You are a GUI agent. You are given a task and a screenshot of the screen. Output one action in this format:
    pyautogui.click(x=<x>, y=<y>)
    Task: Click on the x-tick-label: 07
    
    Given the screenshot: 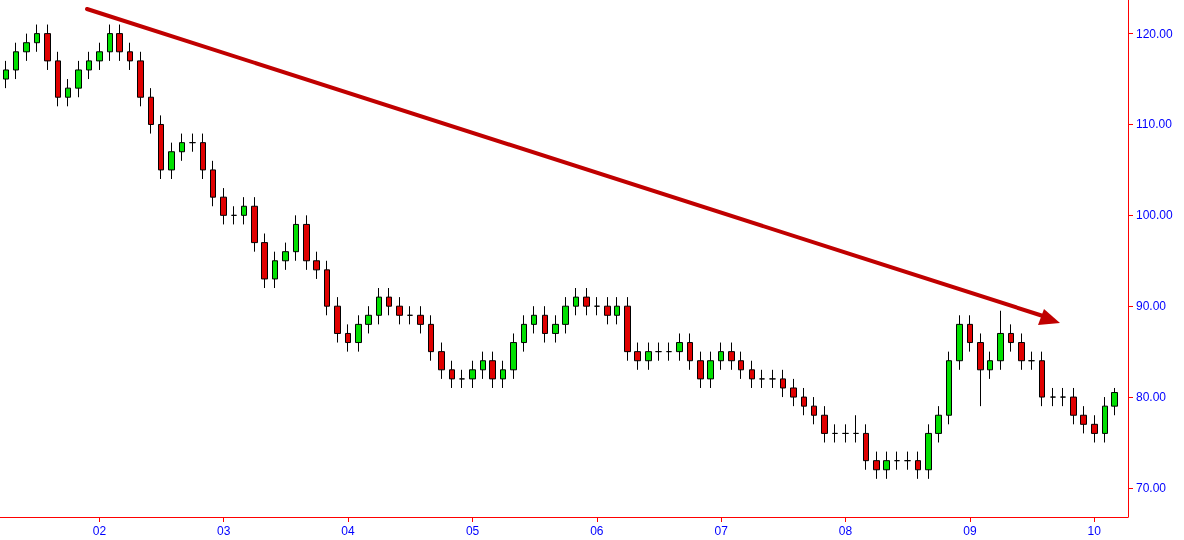 What is the action you would take?
    pyautogui.click(x=721, y=531)
    